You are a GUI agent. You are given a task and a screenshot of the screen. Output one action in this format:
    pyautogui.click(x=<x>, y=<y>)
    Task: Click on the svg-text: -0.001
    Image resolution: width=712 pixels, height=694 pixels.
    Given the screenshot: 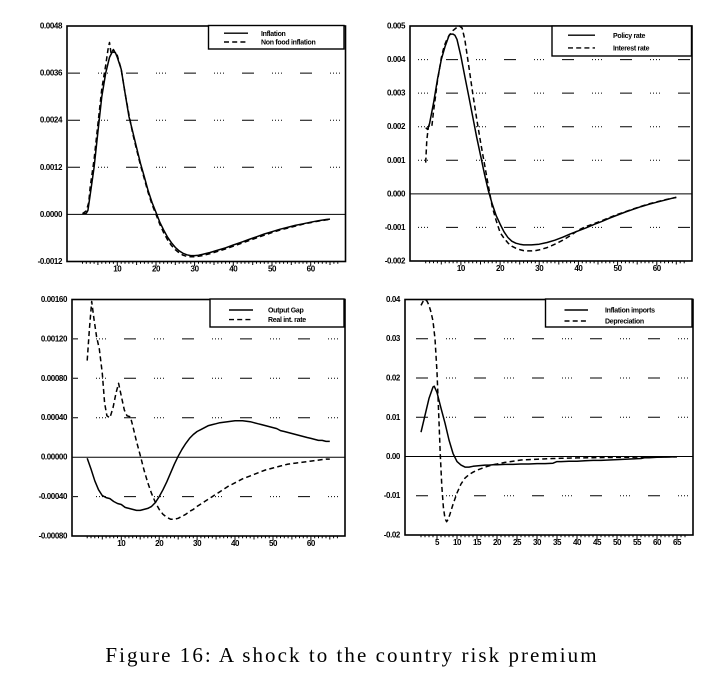 What is the action you would take?
    pyautogui.click(x=395, y=227)
    